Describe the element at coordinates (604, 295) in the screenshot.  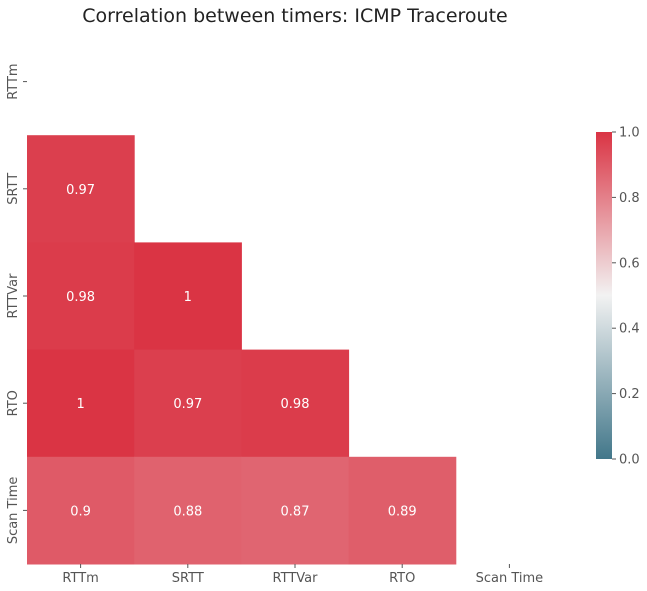
I see `colorbar-gradient` at that location.